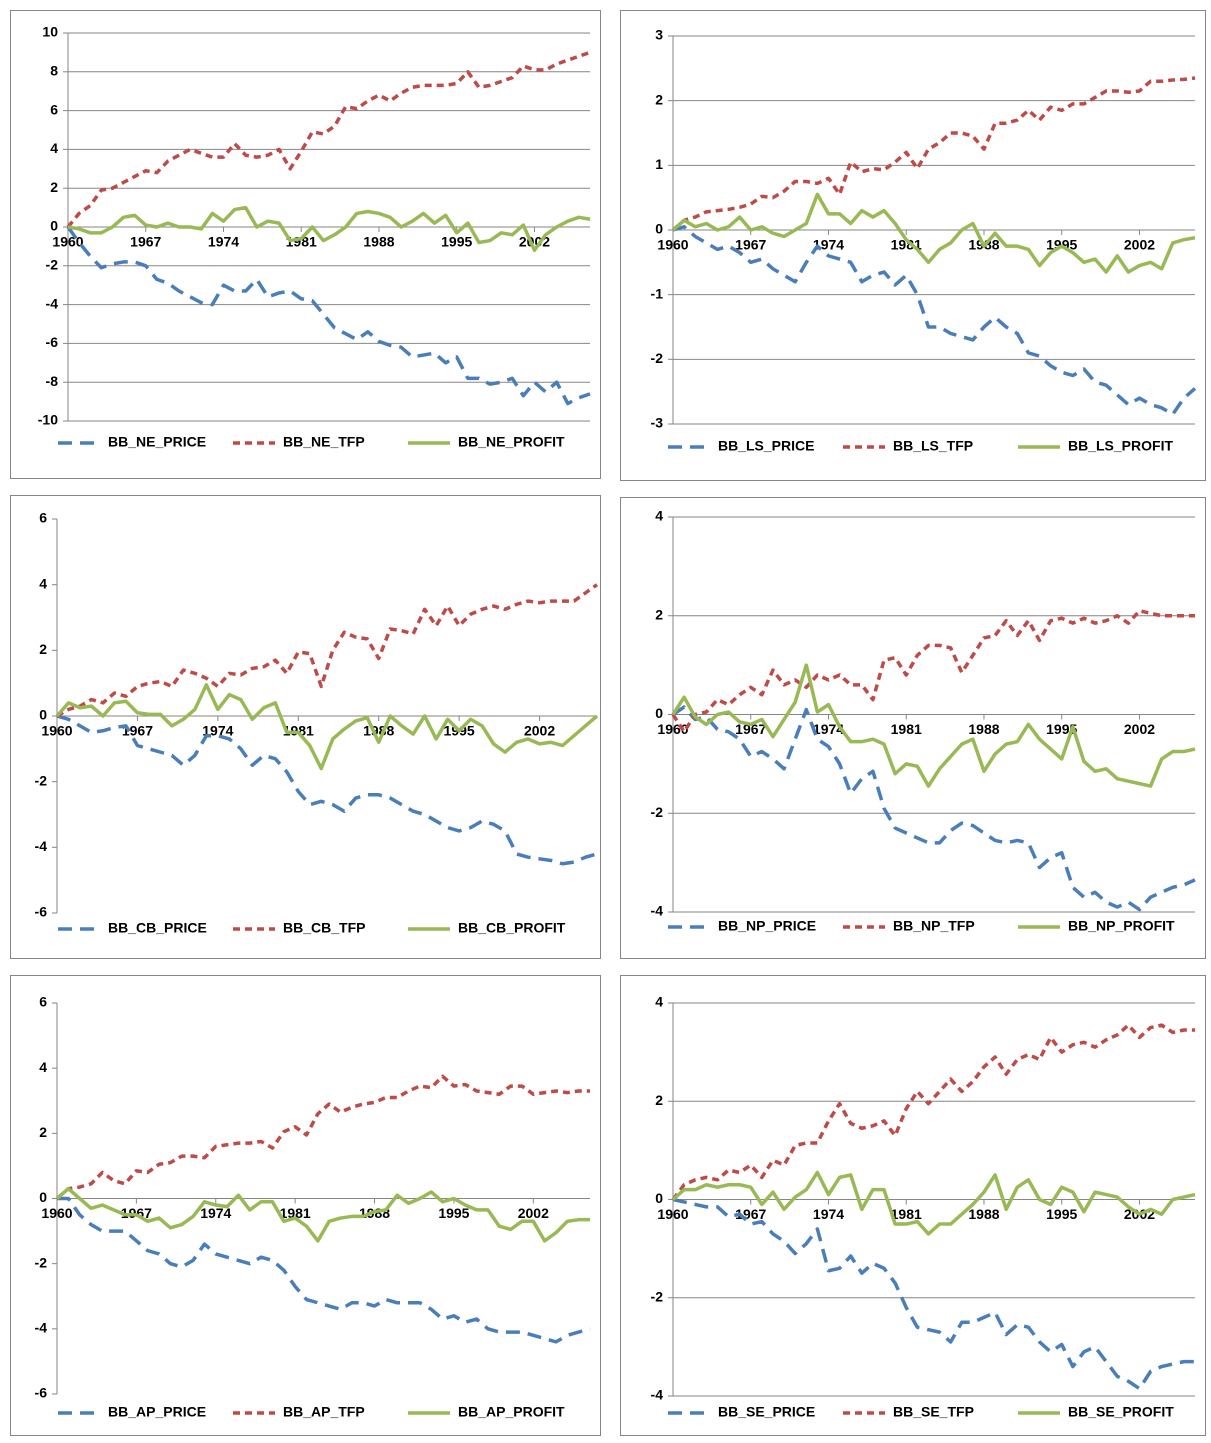 The width and height of the screenshot is (1211, 1443). Describe the element at coordinates (324, 442) in the screenshot. I see `legend-label: BB_NE_TFP` at that location.